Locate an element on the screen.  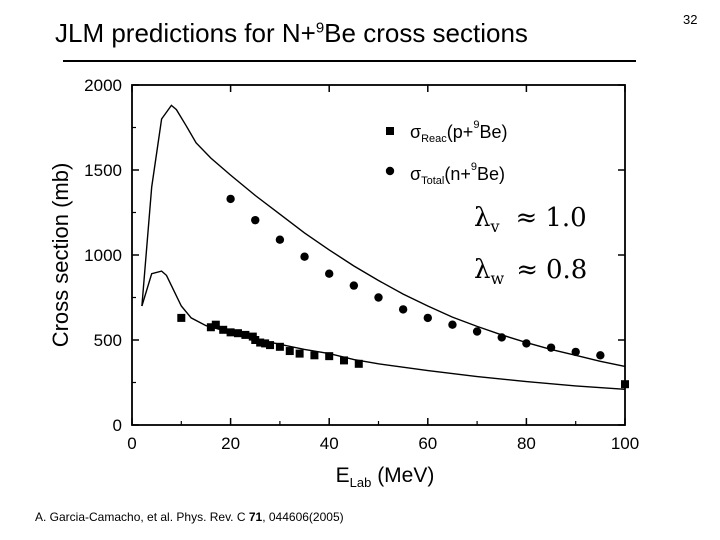
title-divider is located at coordinates (349, 61).